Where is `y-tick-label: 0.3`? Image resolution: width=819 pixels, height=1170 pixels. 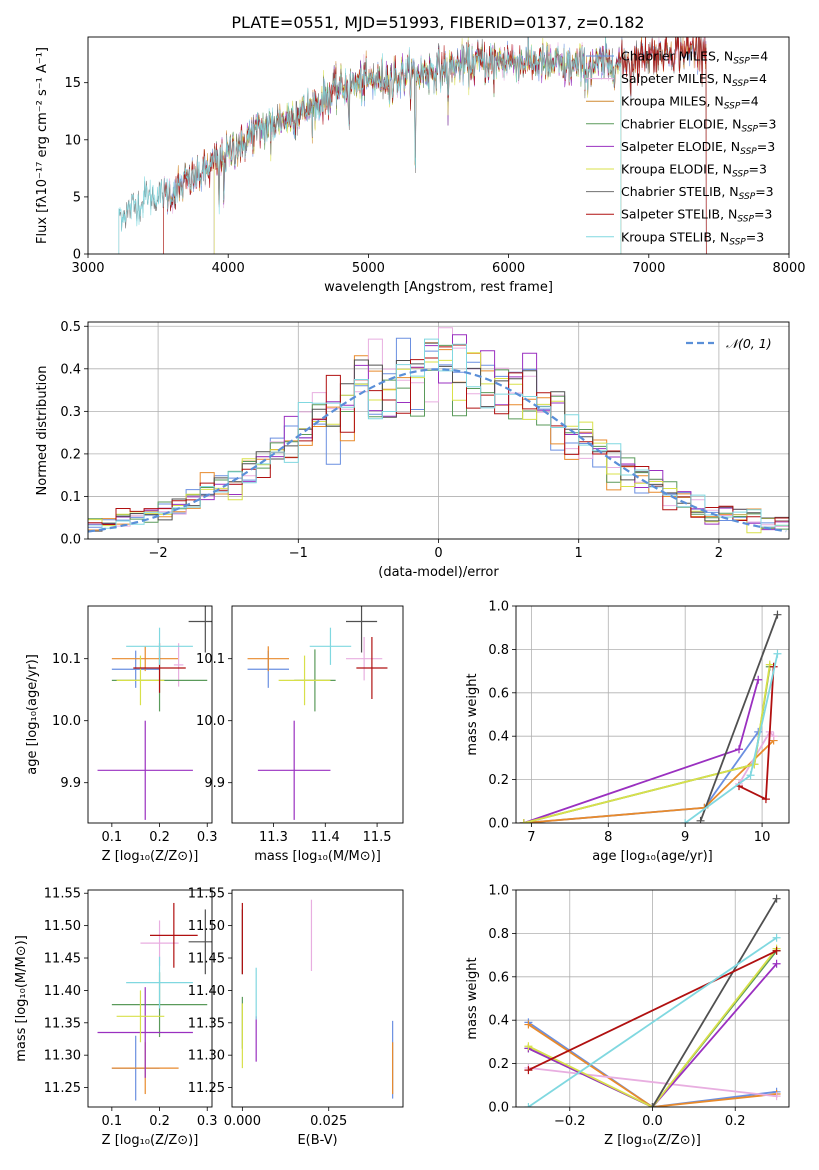 y-tick-label: 0.3 is located at coordinates (70, 412).